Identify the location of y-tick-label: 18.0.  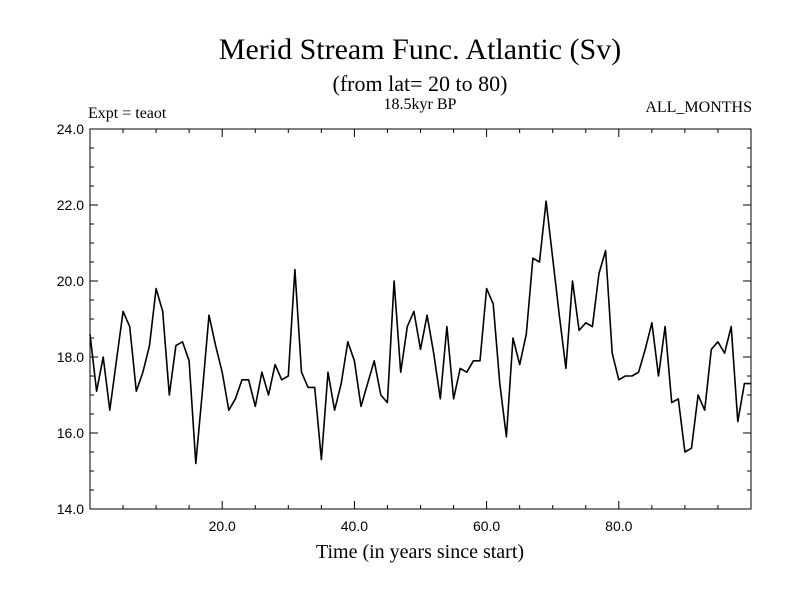
(70, 357).